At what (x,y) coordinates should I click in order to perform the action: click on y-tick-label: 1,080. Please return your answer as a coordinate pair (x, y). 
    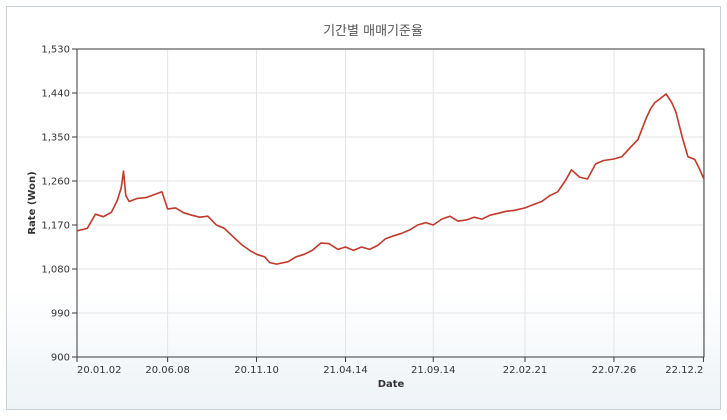
    Looking at the image, I should click on (55, 270).